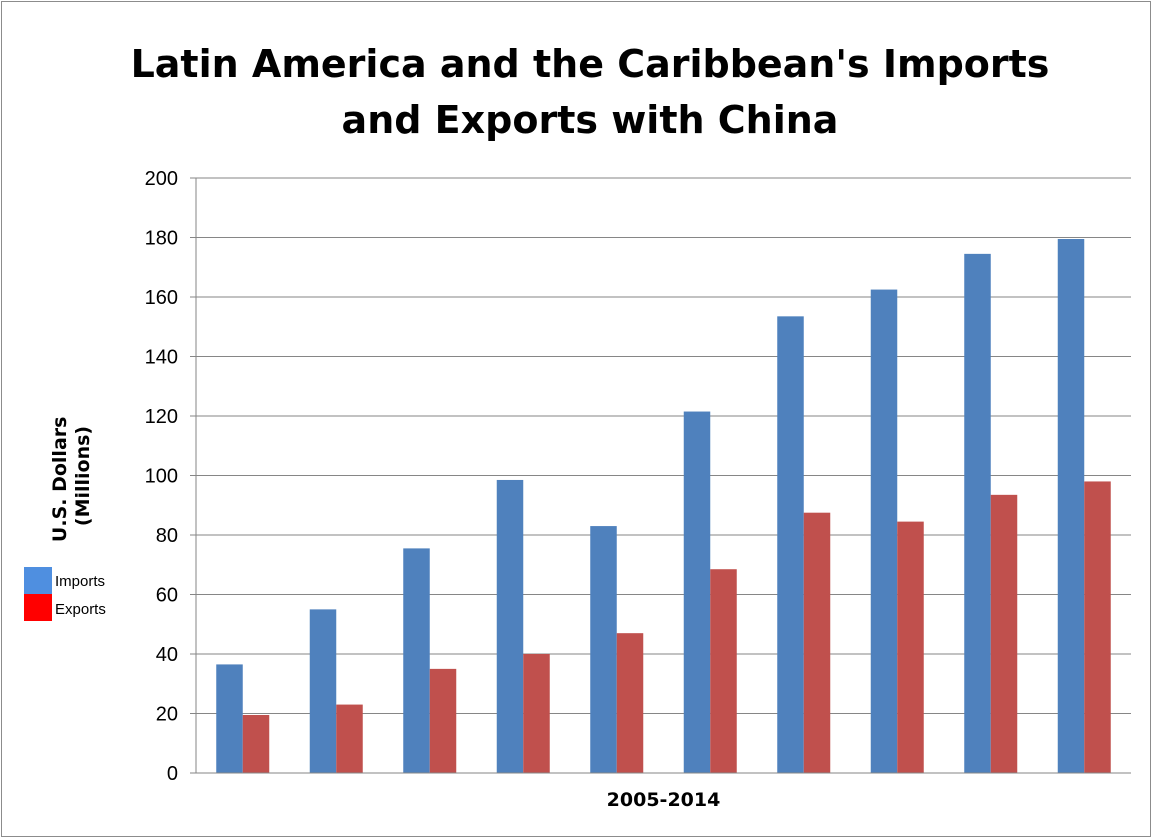  I want to click on chart-title-line-2: and Exports with China, so click(590, 120).